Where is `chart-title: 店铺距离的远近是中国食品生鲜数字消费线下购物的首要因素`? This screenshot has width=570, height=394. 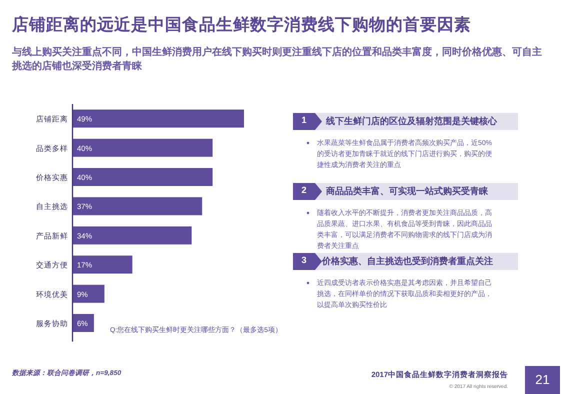
chart-title: 店铺距离的远近是中国食品生鲜数字消费线下购物的首要因素 is located at coordinates (241, 25).